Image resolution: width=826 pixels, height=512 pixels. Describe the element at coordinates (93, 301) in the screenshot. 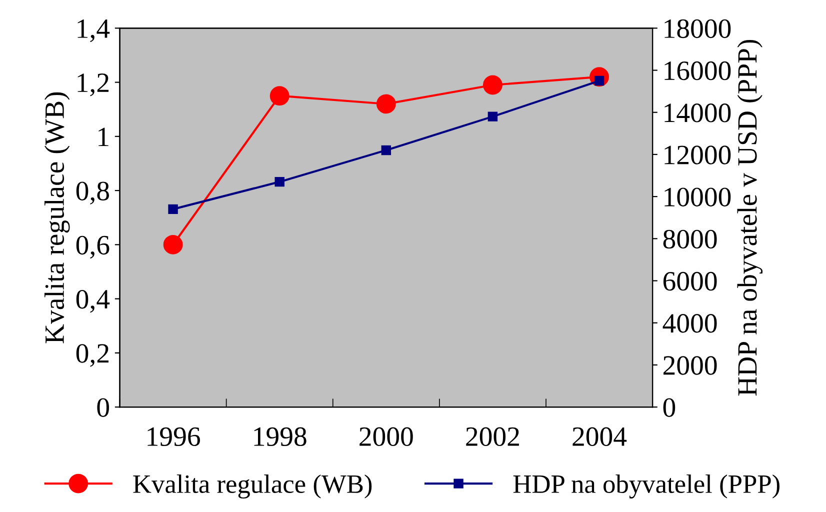

I see `y-tick-label: 0,4` at that location.